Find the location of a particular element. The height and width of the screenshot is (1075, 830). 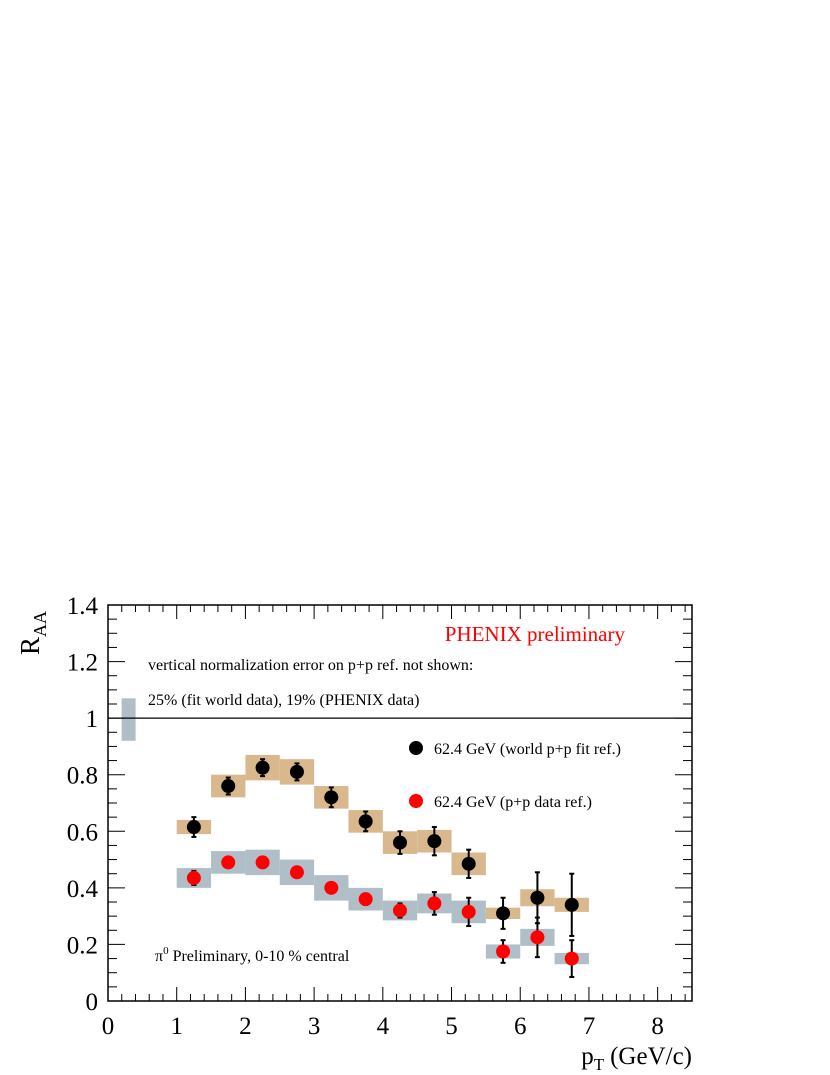

systematic-error-boxes is located at coordinates (382, 859).